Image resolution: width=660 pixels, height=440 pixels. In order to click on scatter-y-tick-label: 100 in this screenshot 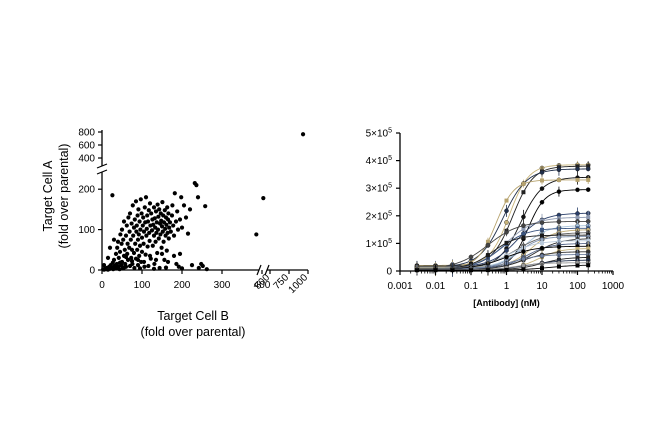, I will do `click(86, 230)`.